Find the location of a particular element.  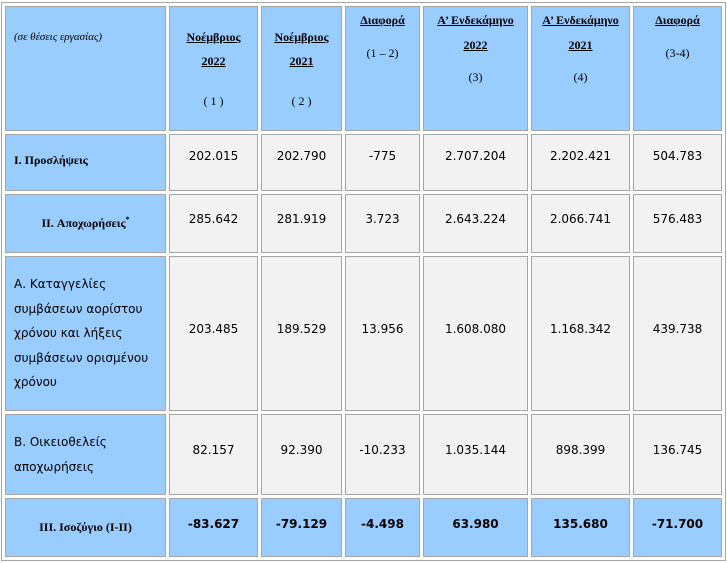

unit-note: (σε θέσεις εργασίας) is located at coordinates (58, 37).